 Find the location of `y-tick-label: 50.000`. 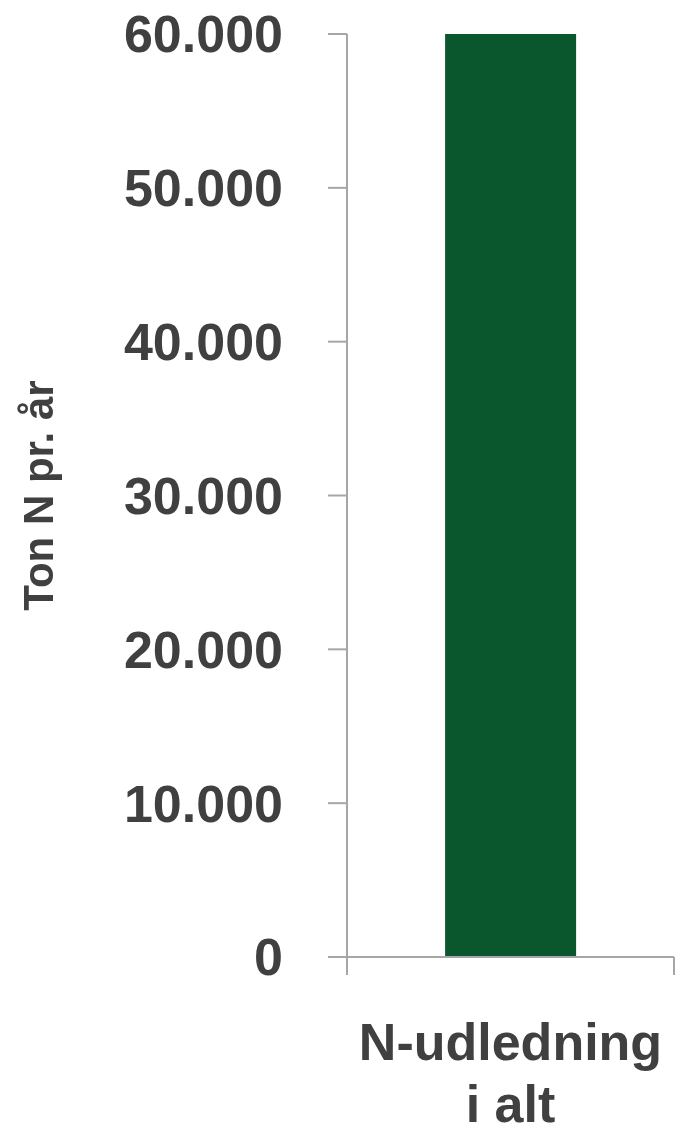

y-tick-label: 50.000 is located at coordinates (203, 188).